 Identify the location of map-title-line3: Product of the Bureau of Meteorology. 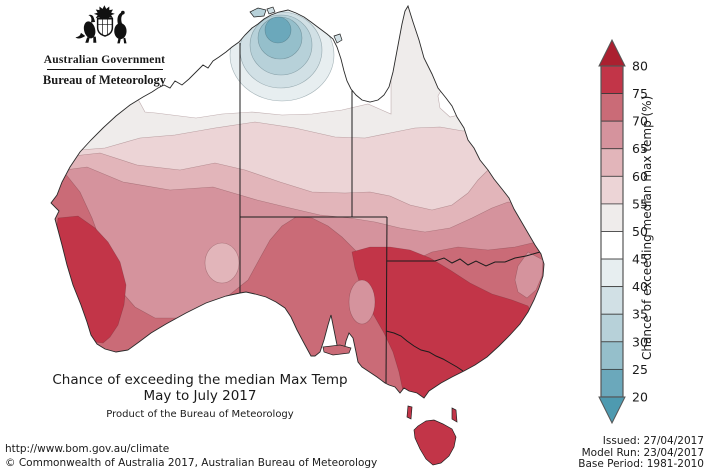
(200, 414).